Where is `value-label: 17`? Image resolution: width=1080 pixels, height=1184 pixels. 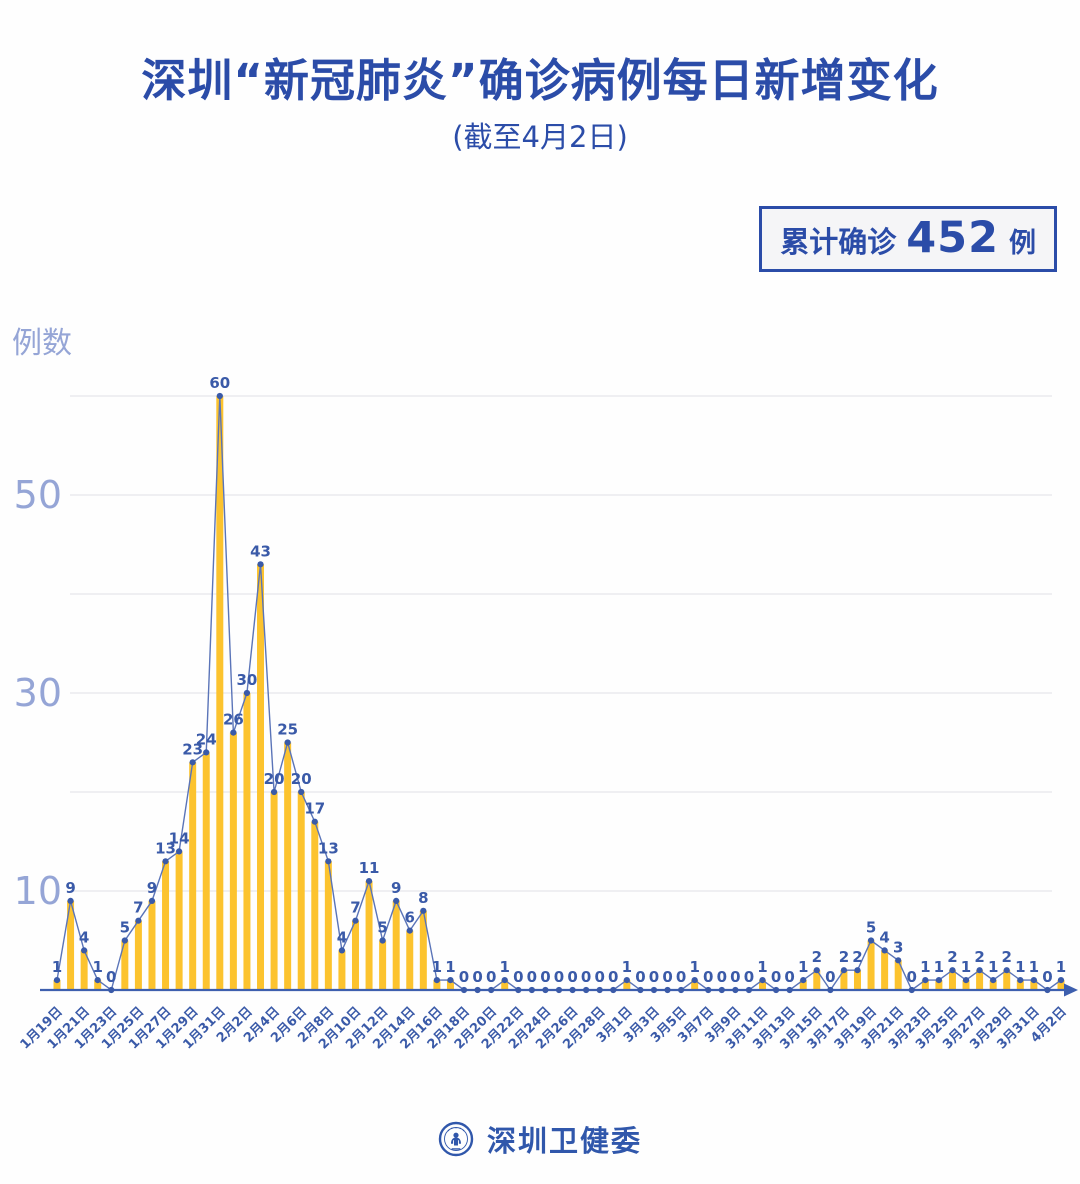
value-label: 17 is located at coordinates (314, 809).